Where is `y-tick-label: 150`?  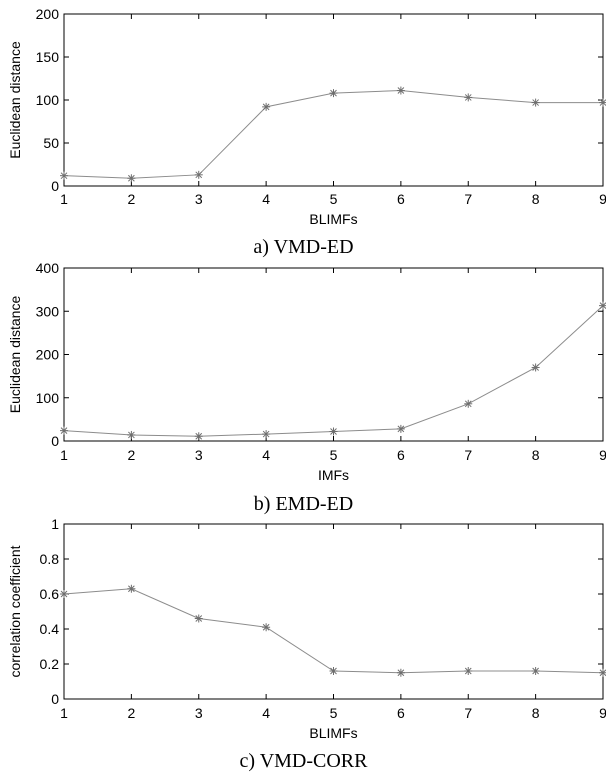 y-tick-label: 150 is located at coordinates (48, 57).